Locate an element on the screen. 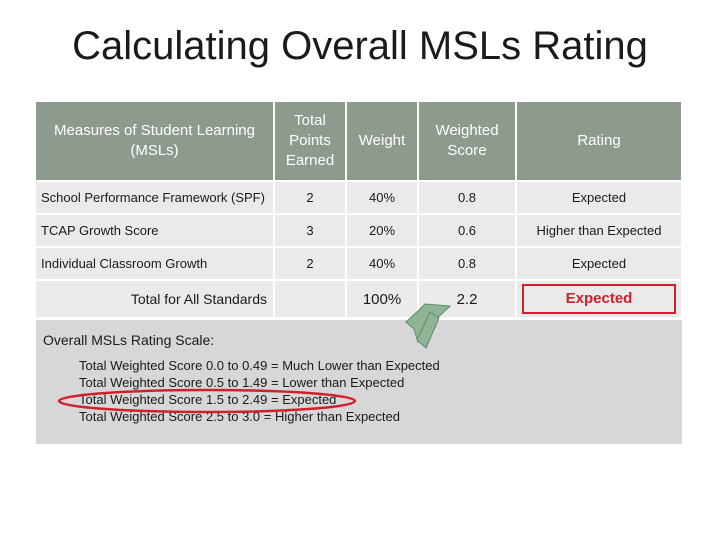  total-rating-cell: Expected is located at coordinates (599, 299).